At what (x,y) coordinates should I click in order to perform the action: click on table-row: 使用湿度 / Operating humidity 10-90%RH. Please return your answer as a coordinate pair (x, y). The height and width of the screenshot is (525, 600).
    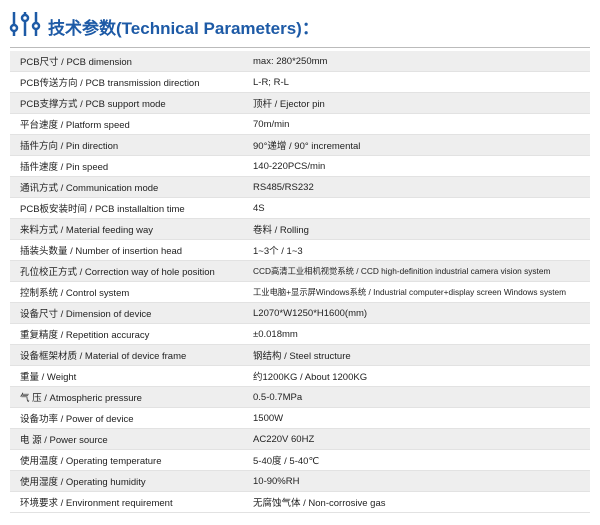
    Looking at the image, I should click on (300, 481).